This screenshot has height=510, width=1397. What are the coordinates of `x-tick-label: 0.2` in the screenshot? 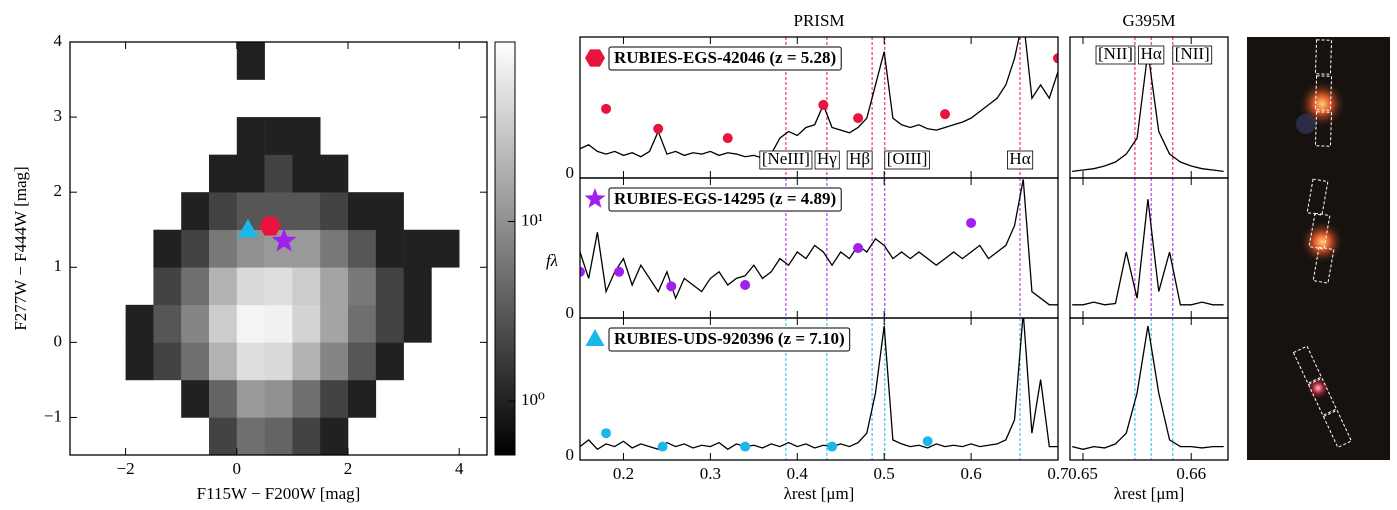 It's located at (623, 473).